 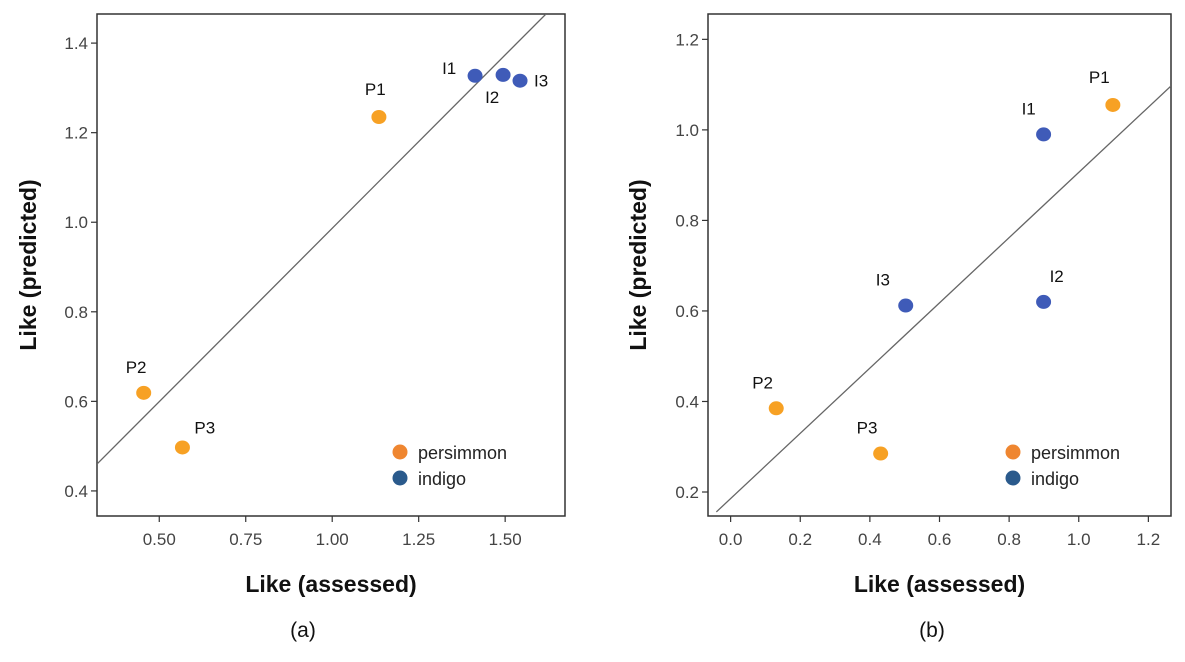 What do you see at coordinates (940, 539) in the screenshot?
I see `x-tick-label: 0.6` at bounding box center [940, 539].